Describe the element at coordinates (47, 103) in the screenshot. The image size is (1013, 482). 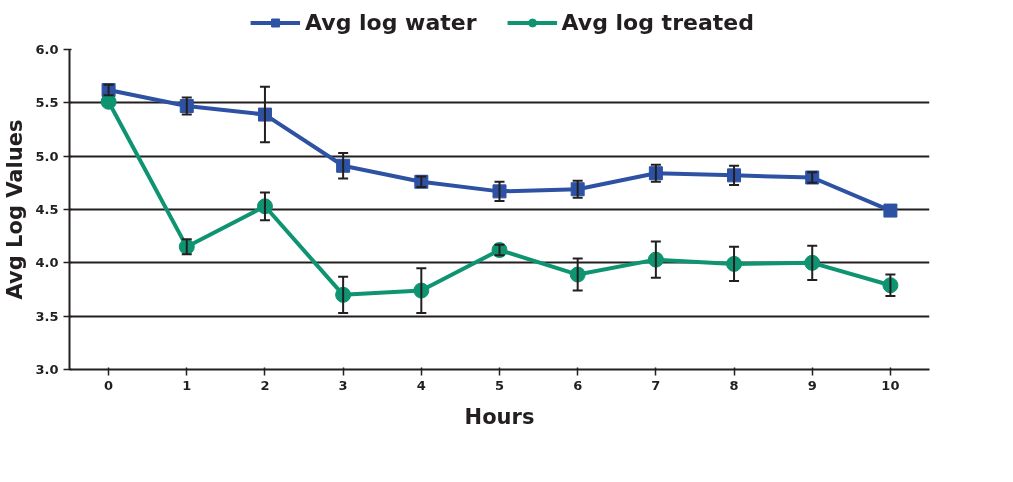
I see `y-tick-label: 5.5` at that location.